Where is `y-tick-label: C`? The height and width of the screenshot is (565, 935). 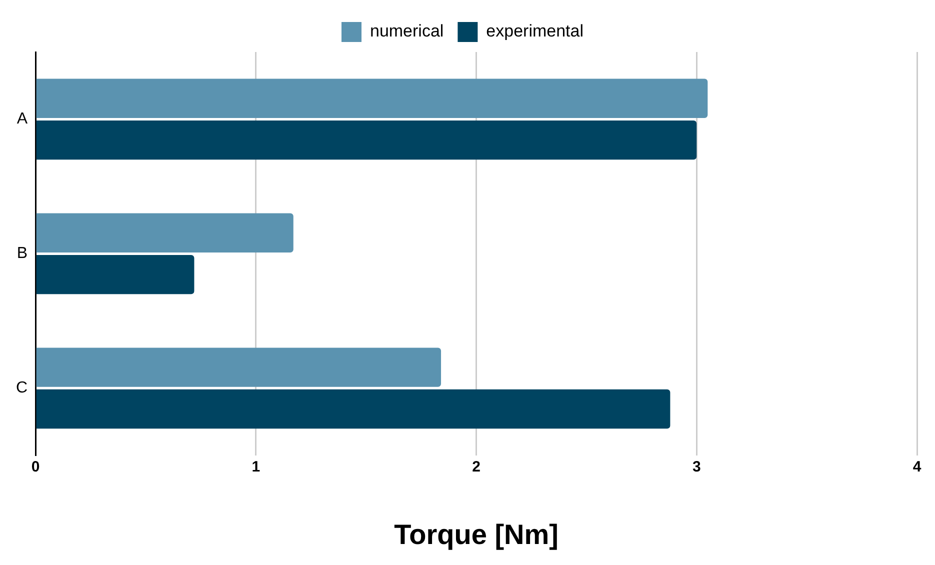 y-tick-label: C is located at coordinates (22, 388).